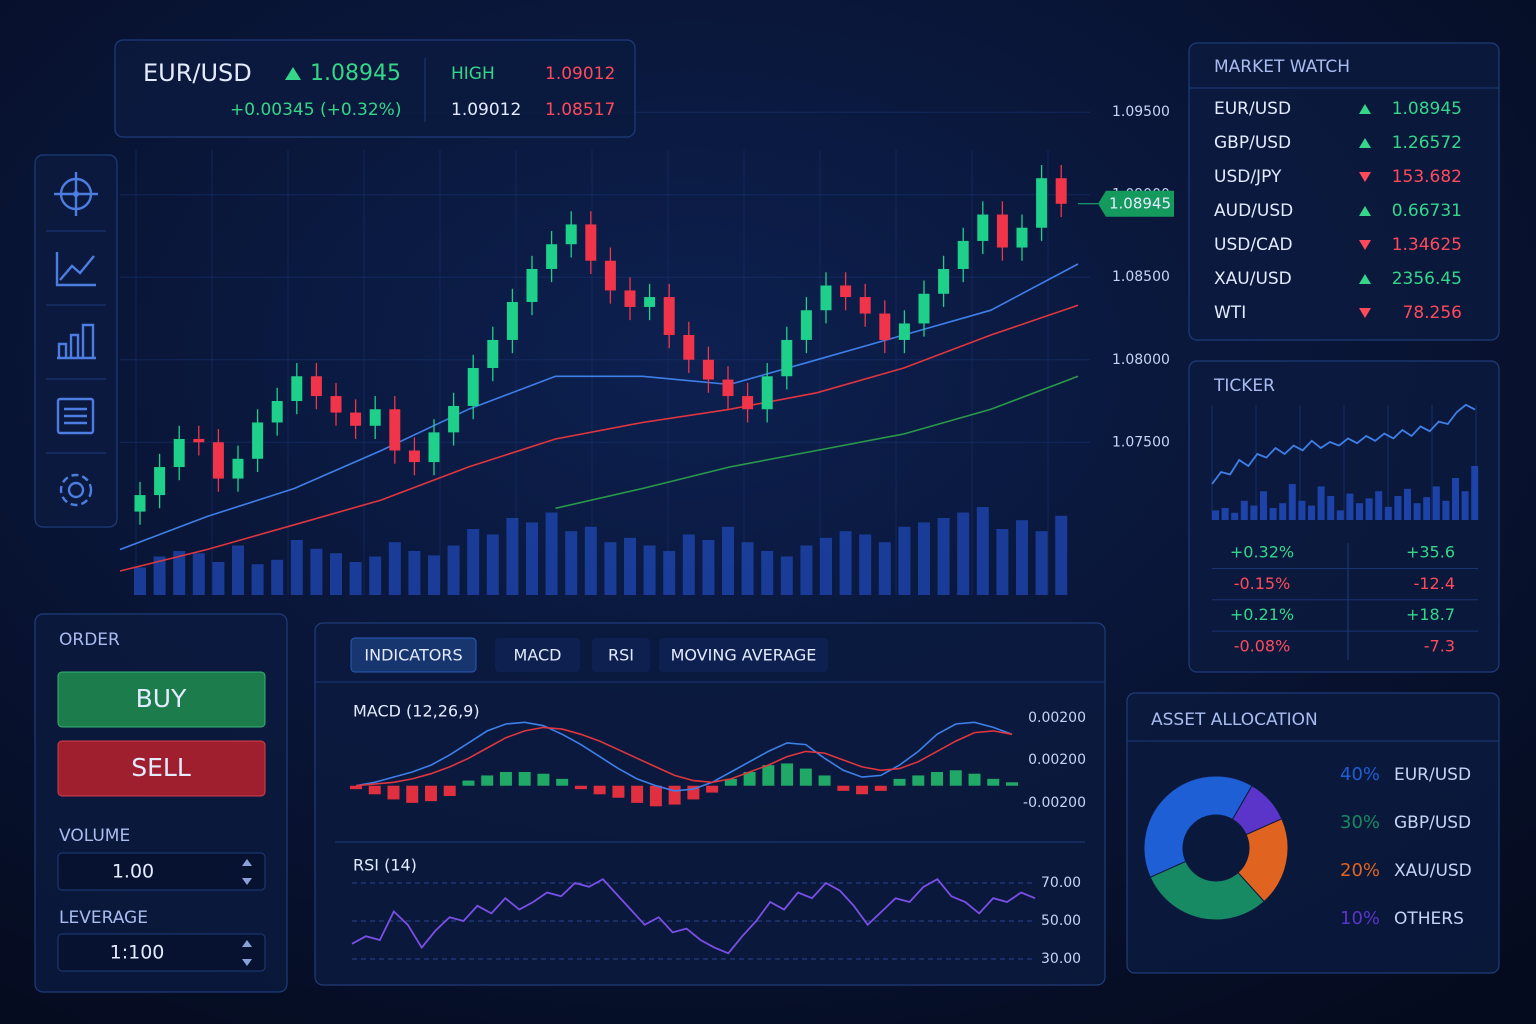 The width and height of the screenshot is (1536, 1024). Describe the element at coordinates (137, 953) in the screenshot. I see `leverage-value: 1:100` at that location.